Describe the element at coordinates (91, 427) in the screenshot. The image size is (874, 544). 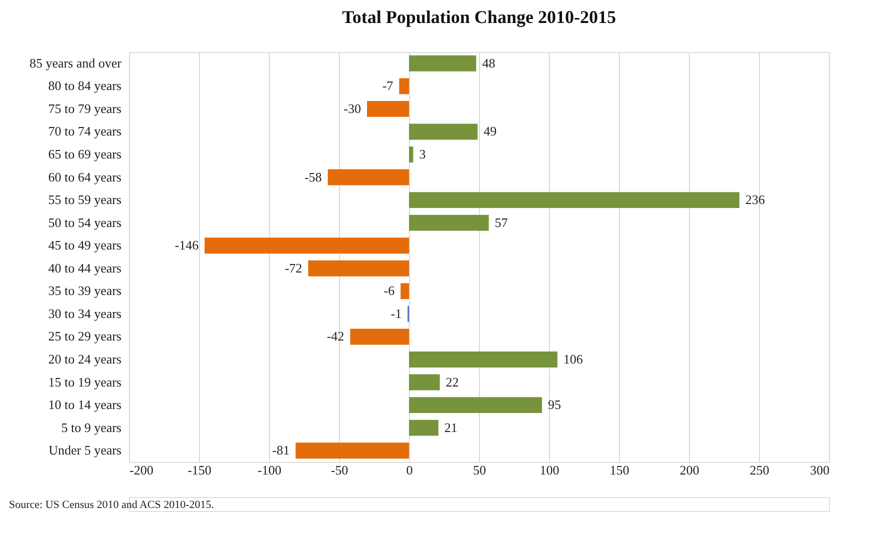
I see `y-tick-label: 5 to 9 years` at that location.